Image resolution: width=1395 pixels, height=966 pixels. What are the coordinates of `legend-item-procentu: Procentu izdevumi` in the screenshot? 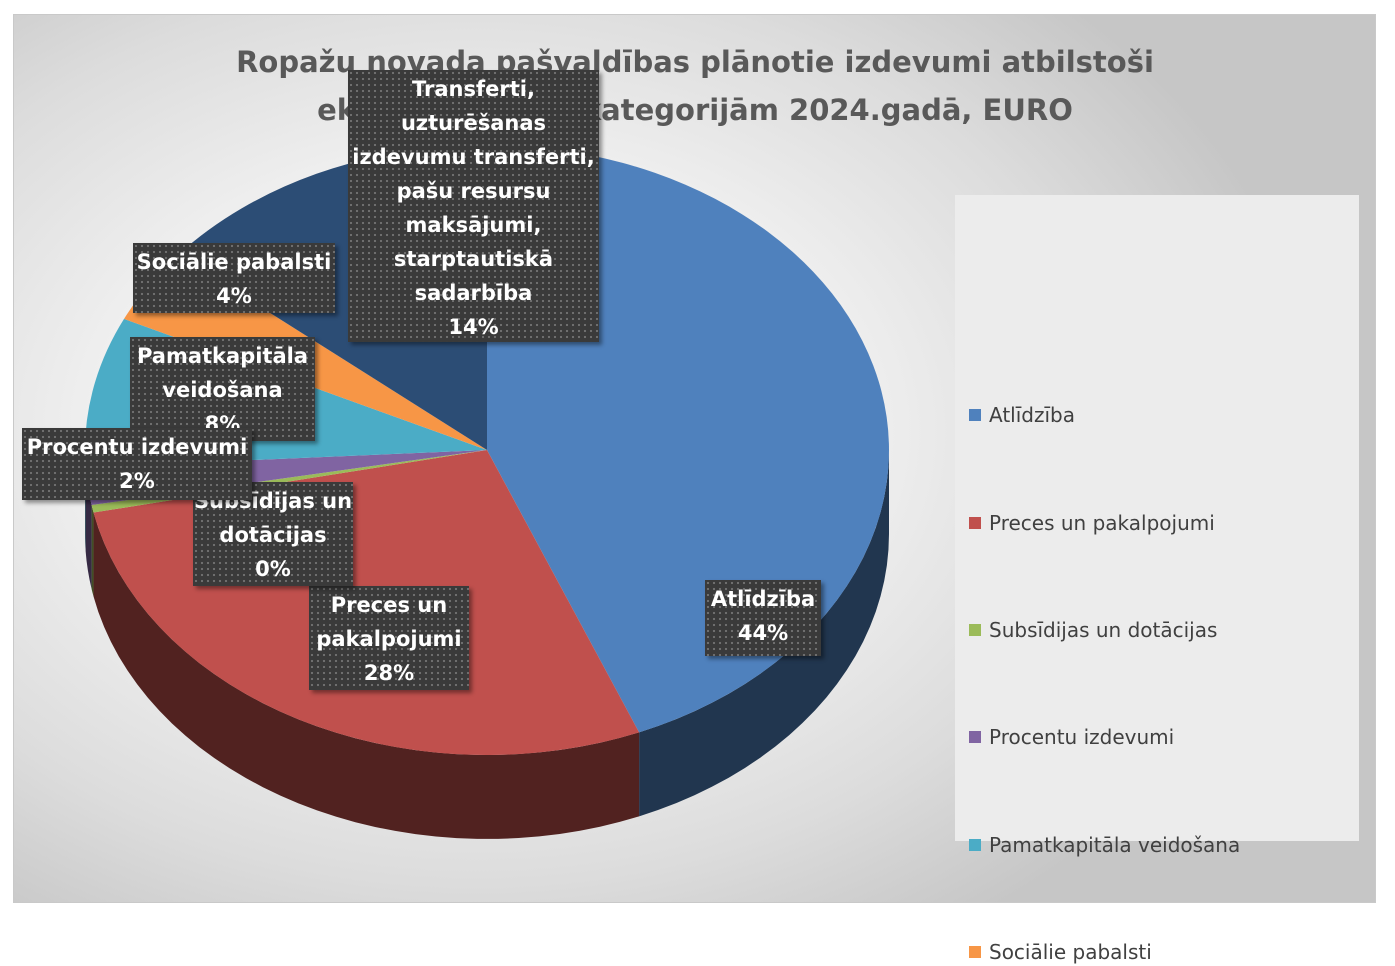 It's located at (1071, 737).